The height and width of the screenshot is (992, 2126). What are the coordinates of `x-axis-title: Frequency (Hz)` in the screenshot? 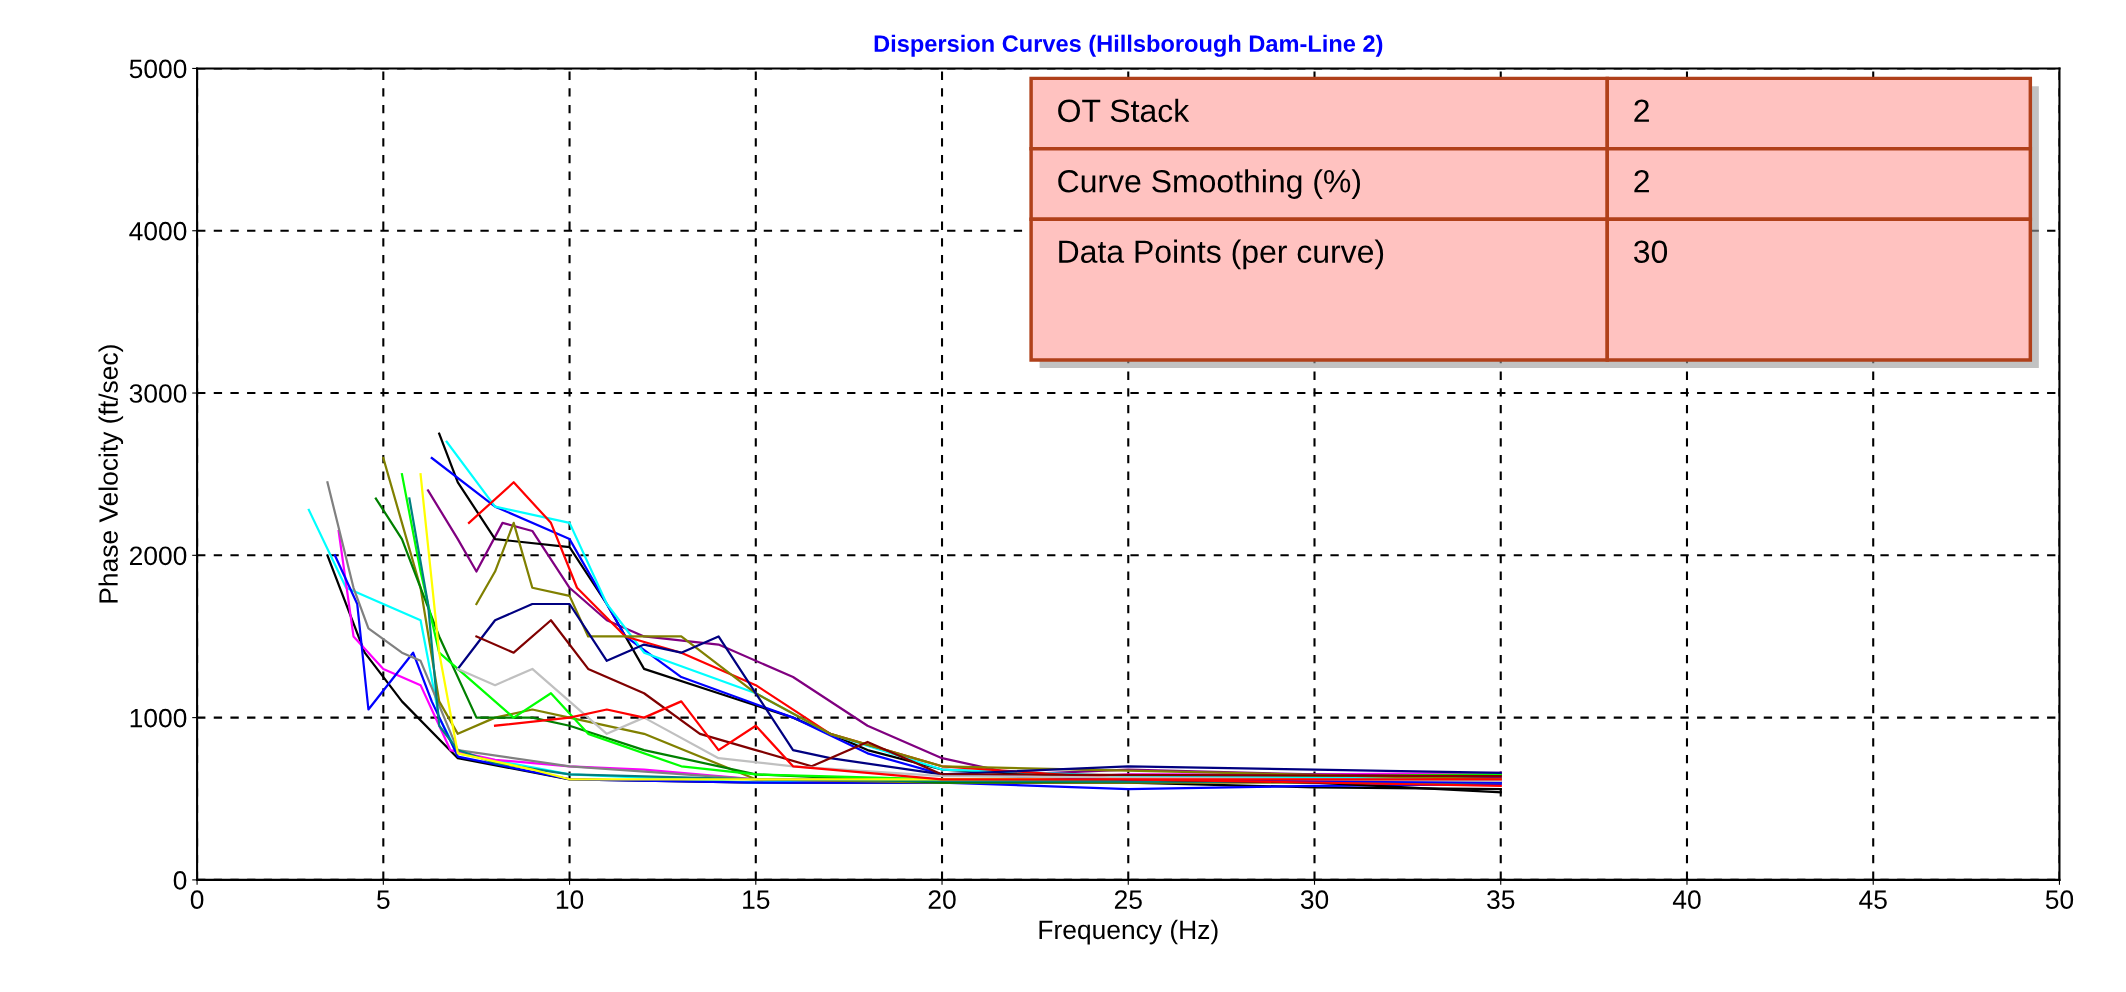 It's located at (1128, 932).